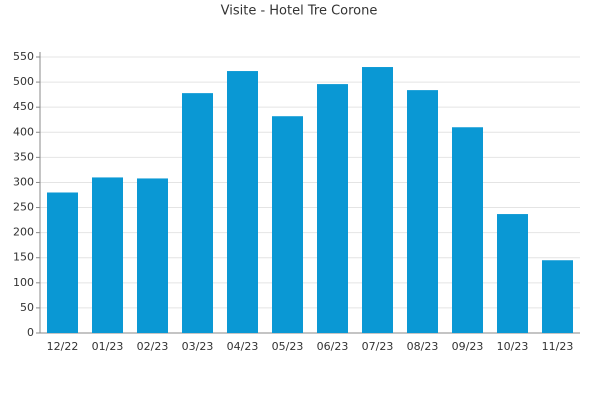 The height and width of the screenshot is (400, 600). I want to click on y-tick-label: 0, so click(30, 332).